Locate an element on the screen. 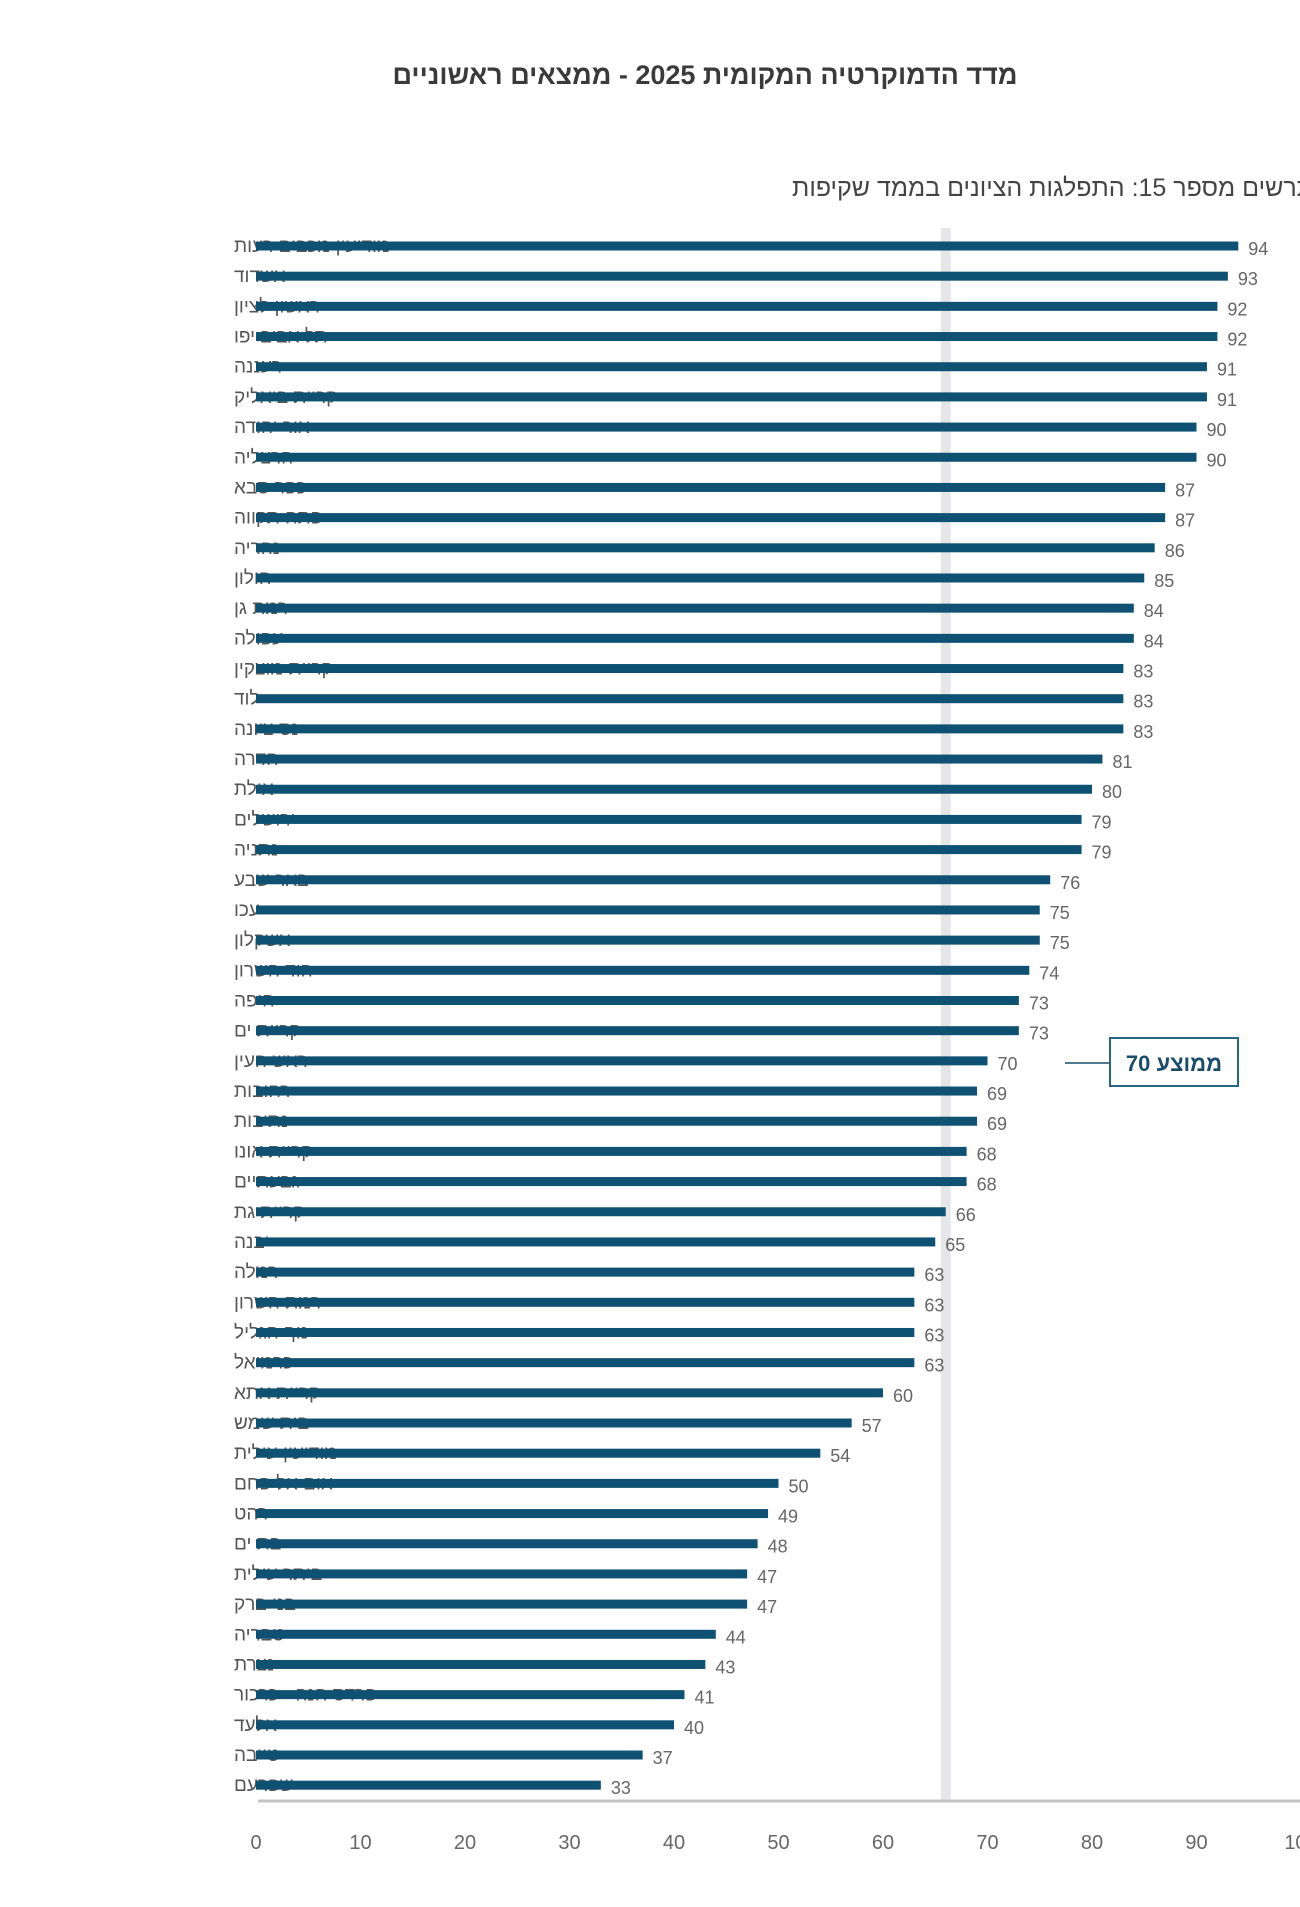 This screenshot has width=1300, height=1907. value-label: 68 is located at coordinates (987, 1185).